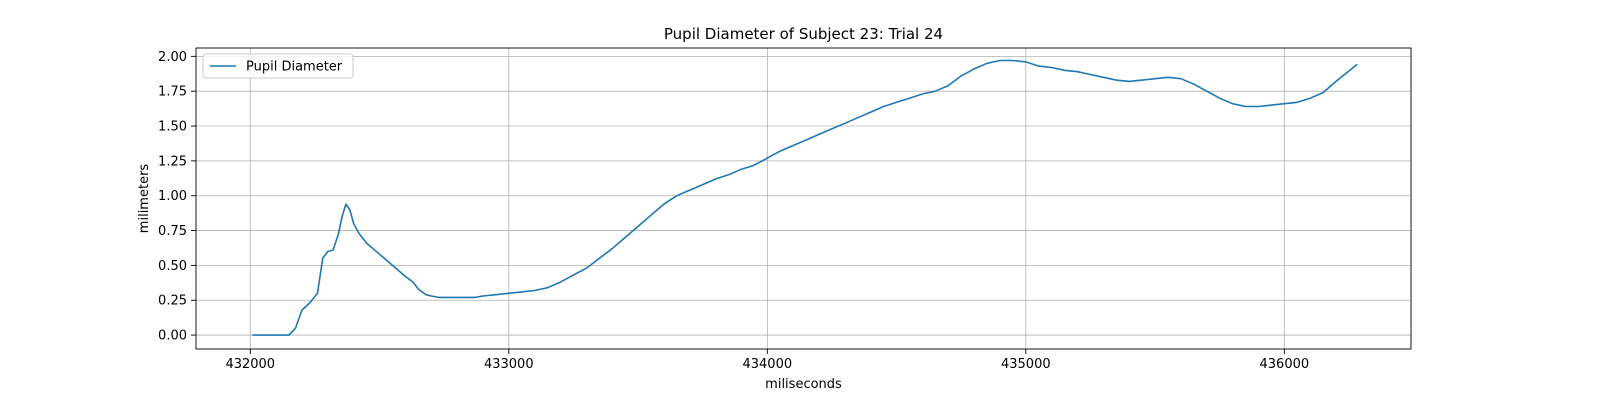 This screenshot has height=400, width=1600. Describe the element at coordinates (1285, 364) in the screenshot. I see `x-tick-label: 436000` at that location.